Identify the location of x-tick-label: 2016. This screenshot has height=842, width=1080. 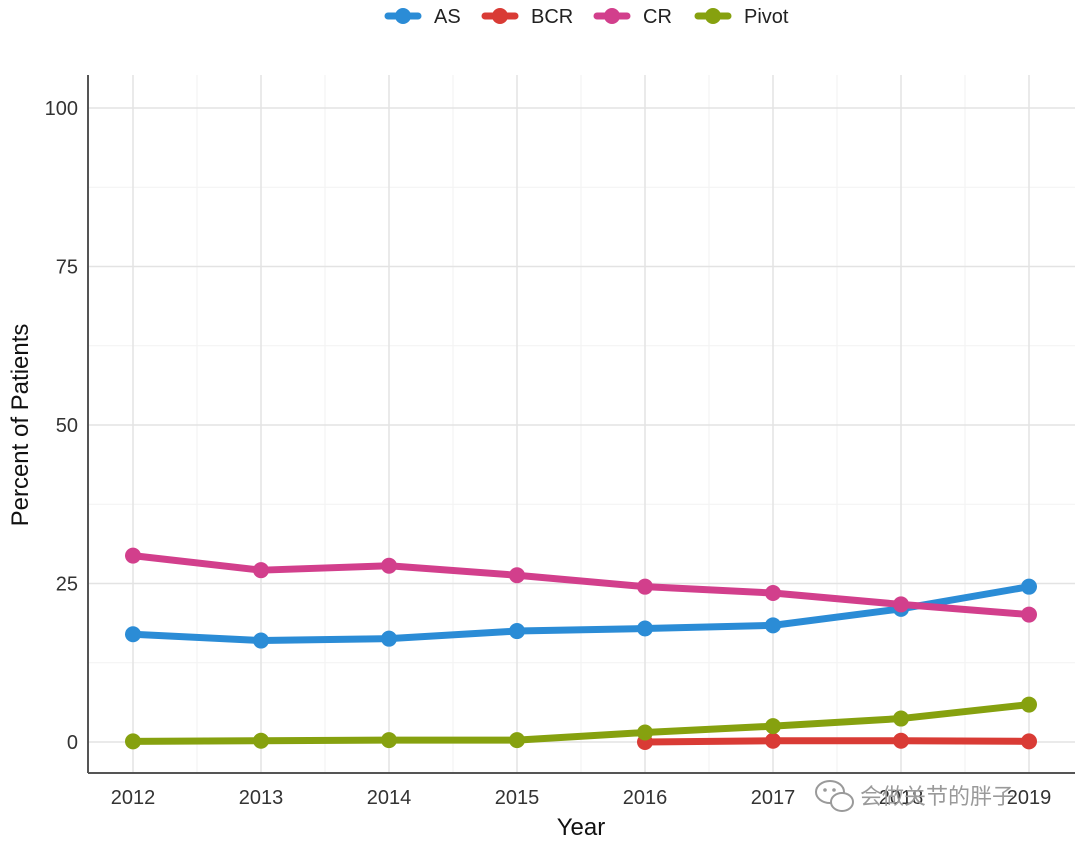
(645, 798).